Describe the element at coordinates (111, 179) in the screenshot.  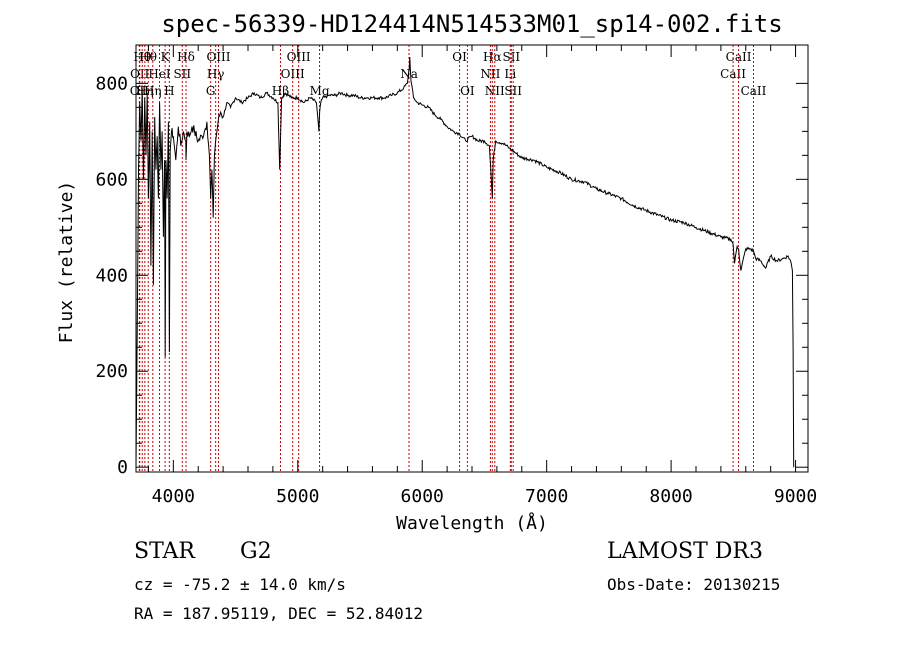
I see `y-tick-label: 600` at that location.